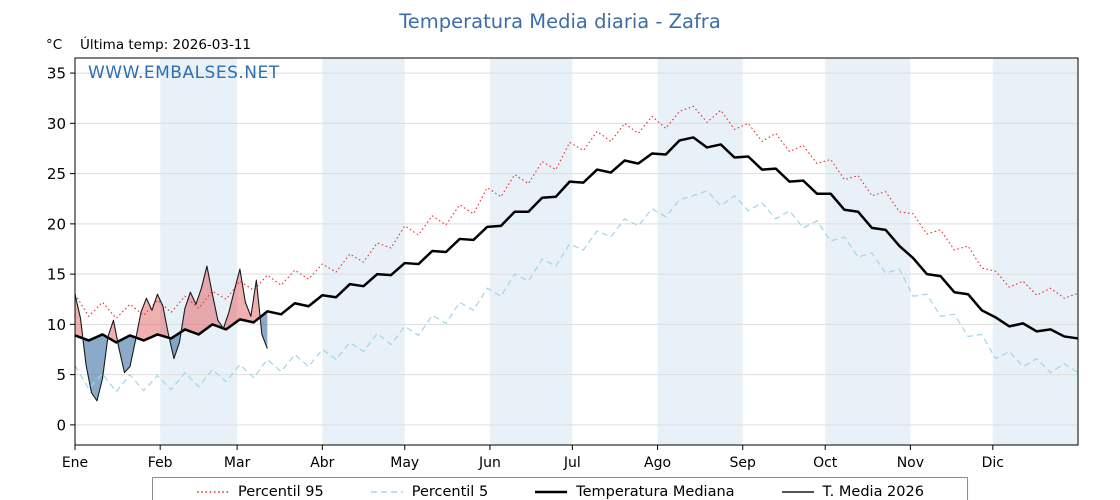 This screenshot has width=1120, height=500. I want to click on legend-label: Temperatura Mediana, so click(655, 492).